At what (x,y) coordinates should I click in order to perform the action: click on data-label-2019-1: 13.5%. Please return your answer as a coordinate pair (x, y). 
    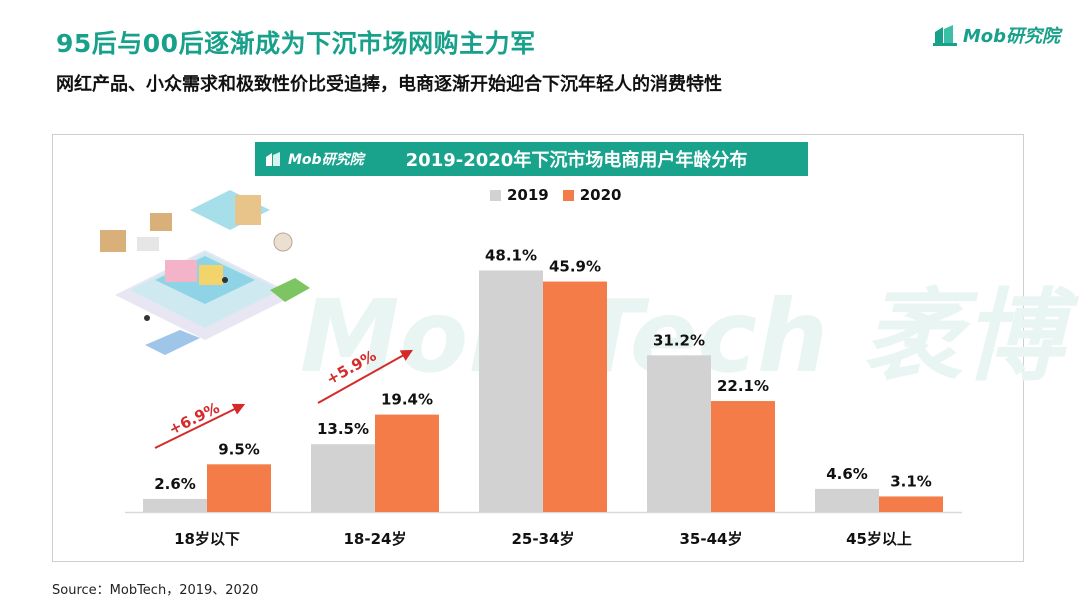
    Looking at the image, I should click on (343, 429).